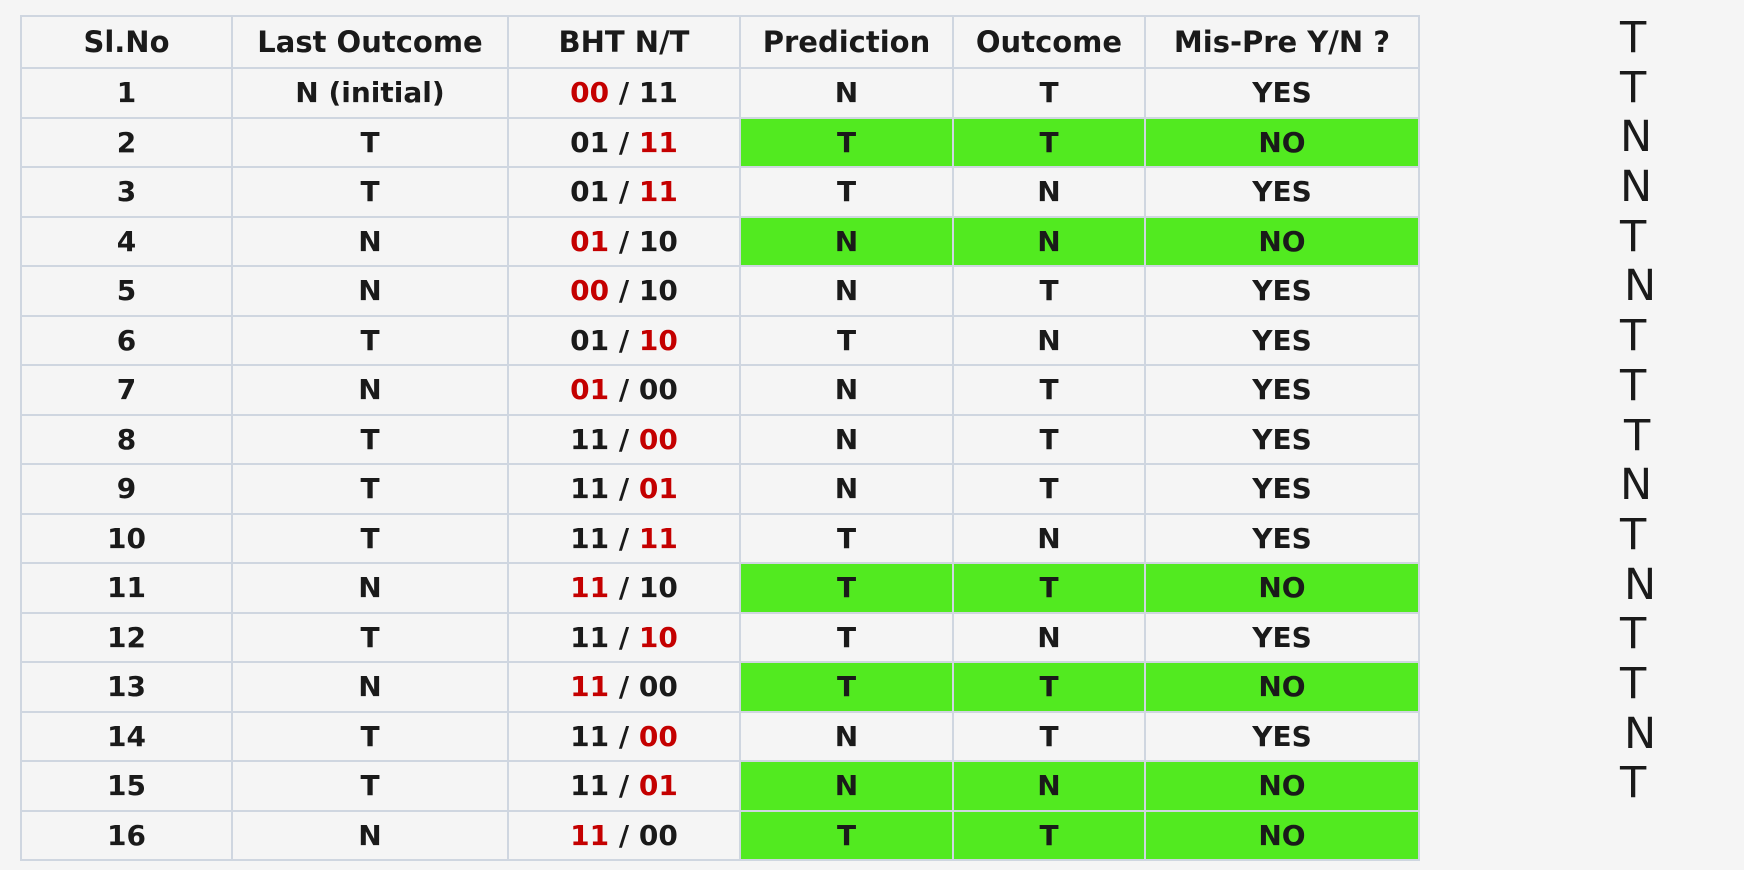 This screenshot has height=870, width=1744. I want to click on header-prediction: Prediction, so click(846, 42).